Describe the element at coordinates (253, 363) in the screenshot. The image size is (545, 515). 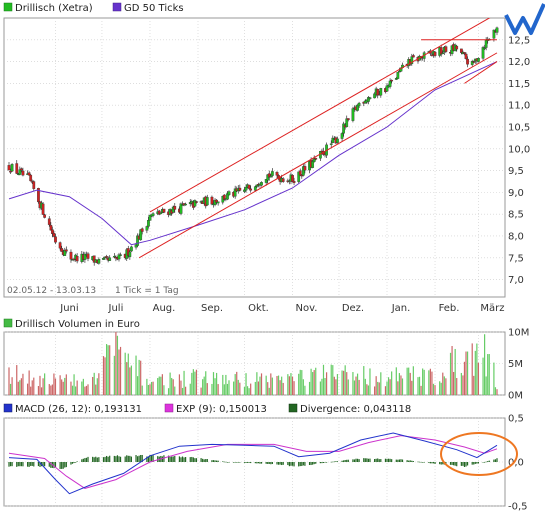
I see `volume-bars` at that location.